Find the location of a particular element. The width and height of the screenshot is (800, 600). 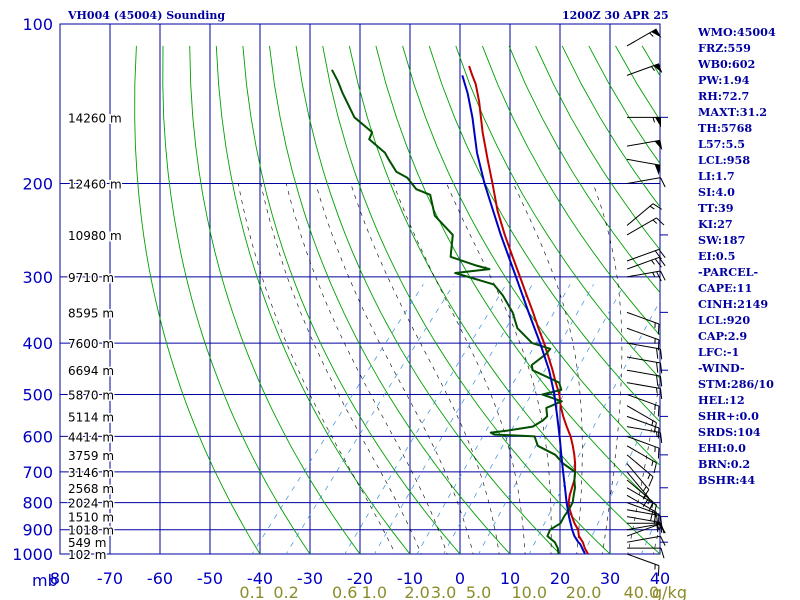

index-item: LCL:920 is located at coordinates (724, 320).